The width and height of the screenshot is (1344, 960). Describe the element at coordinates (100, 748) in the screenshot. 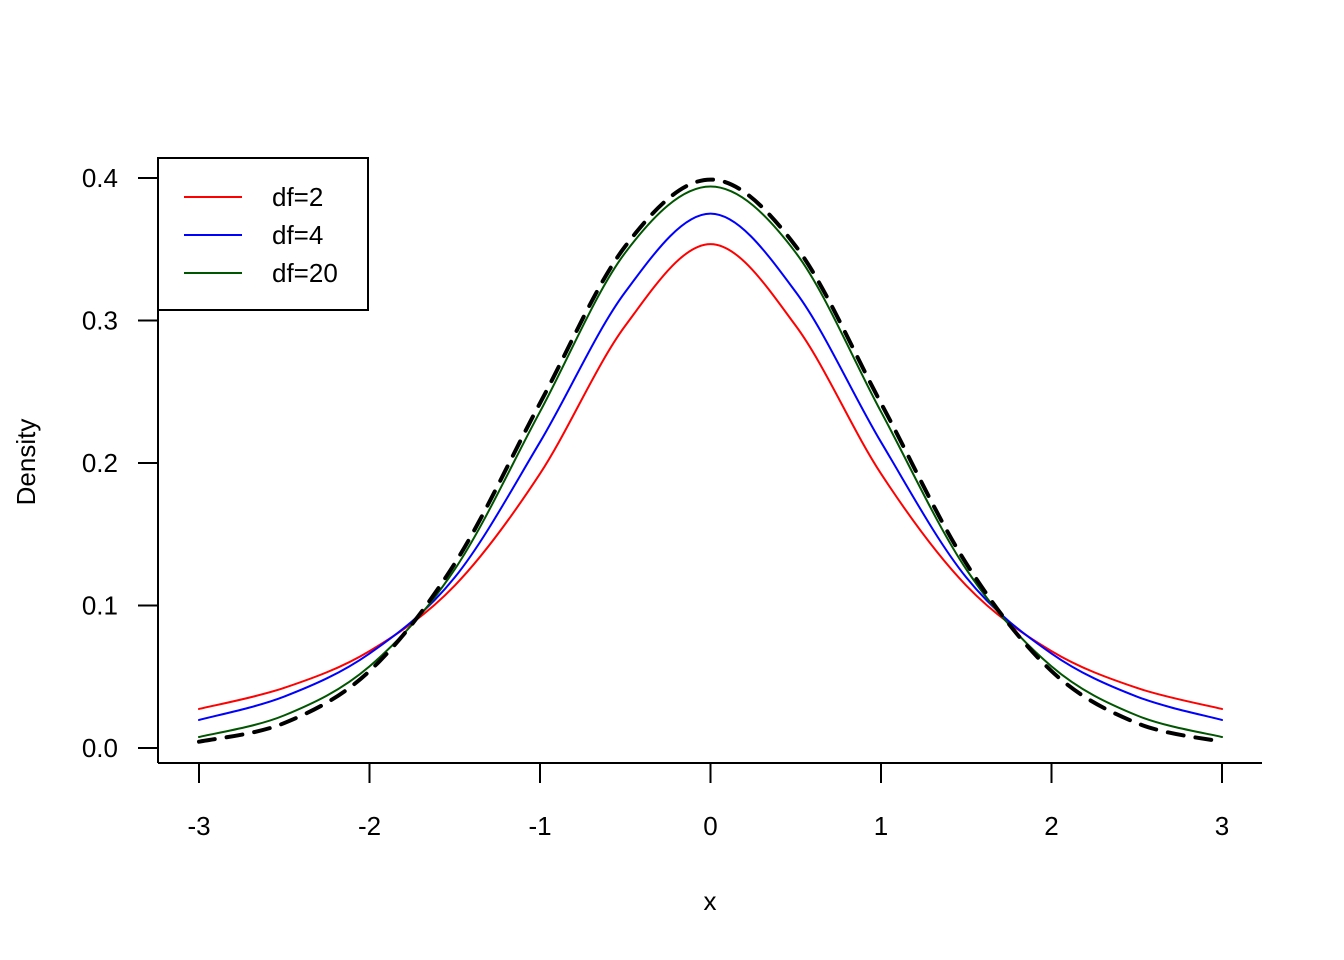

I see `y-tick-label: 0.0` at that location.